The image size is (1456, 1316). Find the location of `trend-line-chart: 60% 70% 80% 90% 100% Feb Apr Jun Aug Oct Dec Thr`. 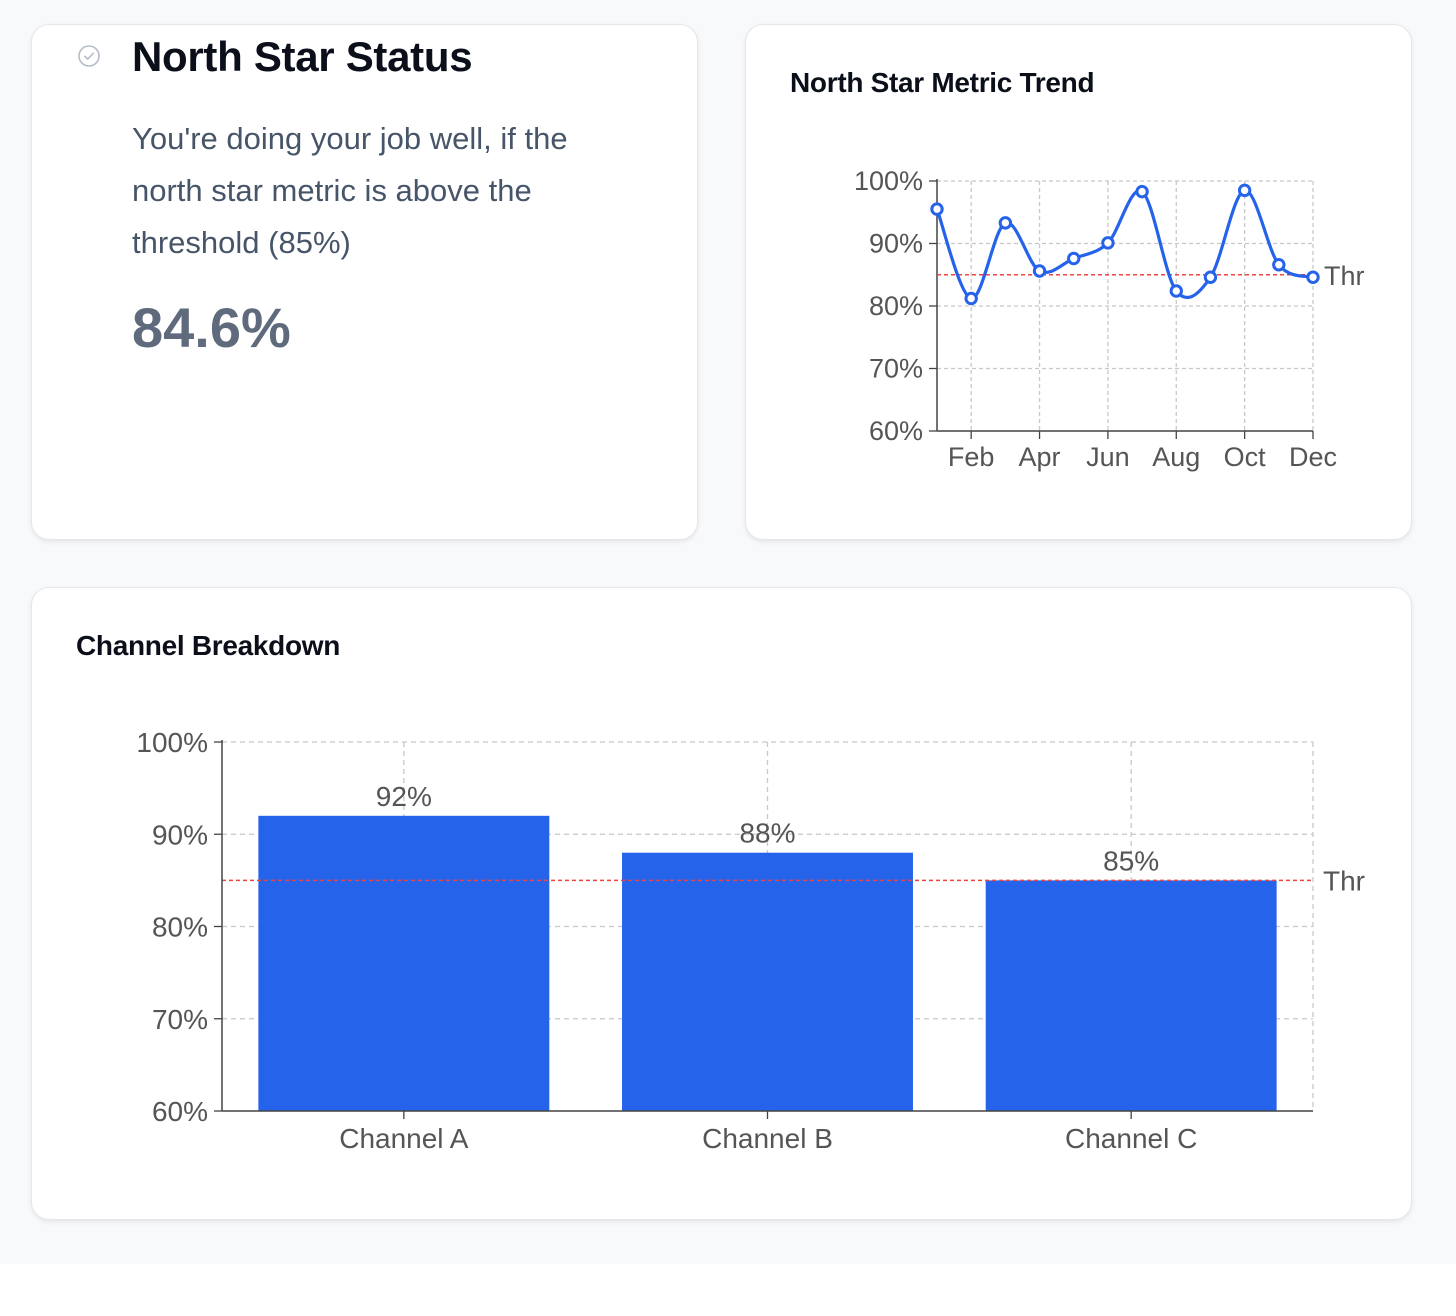

trend-line-chart: 60% 70% 80% 90% 100% Feb Apr Jun Aug Oct Dec Thr is located at coordinates (1109, 319).